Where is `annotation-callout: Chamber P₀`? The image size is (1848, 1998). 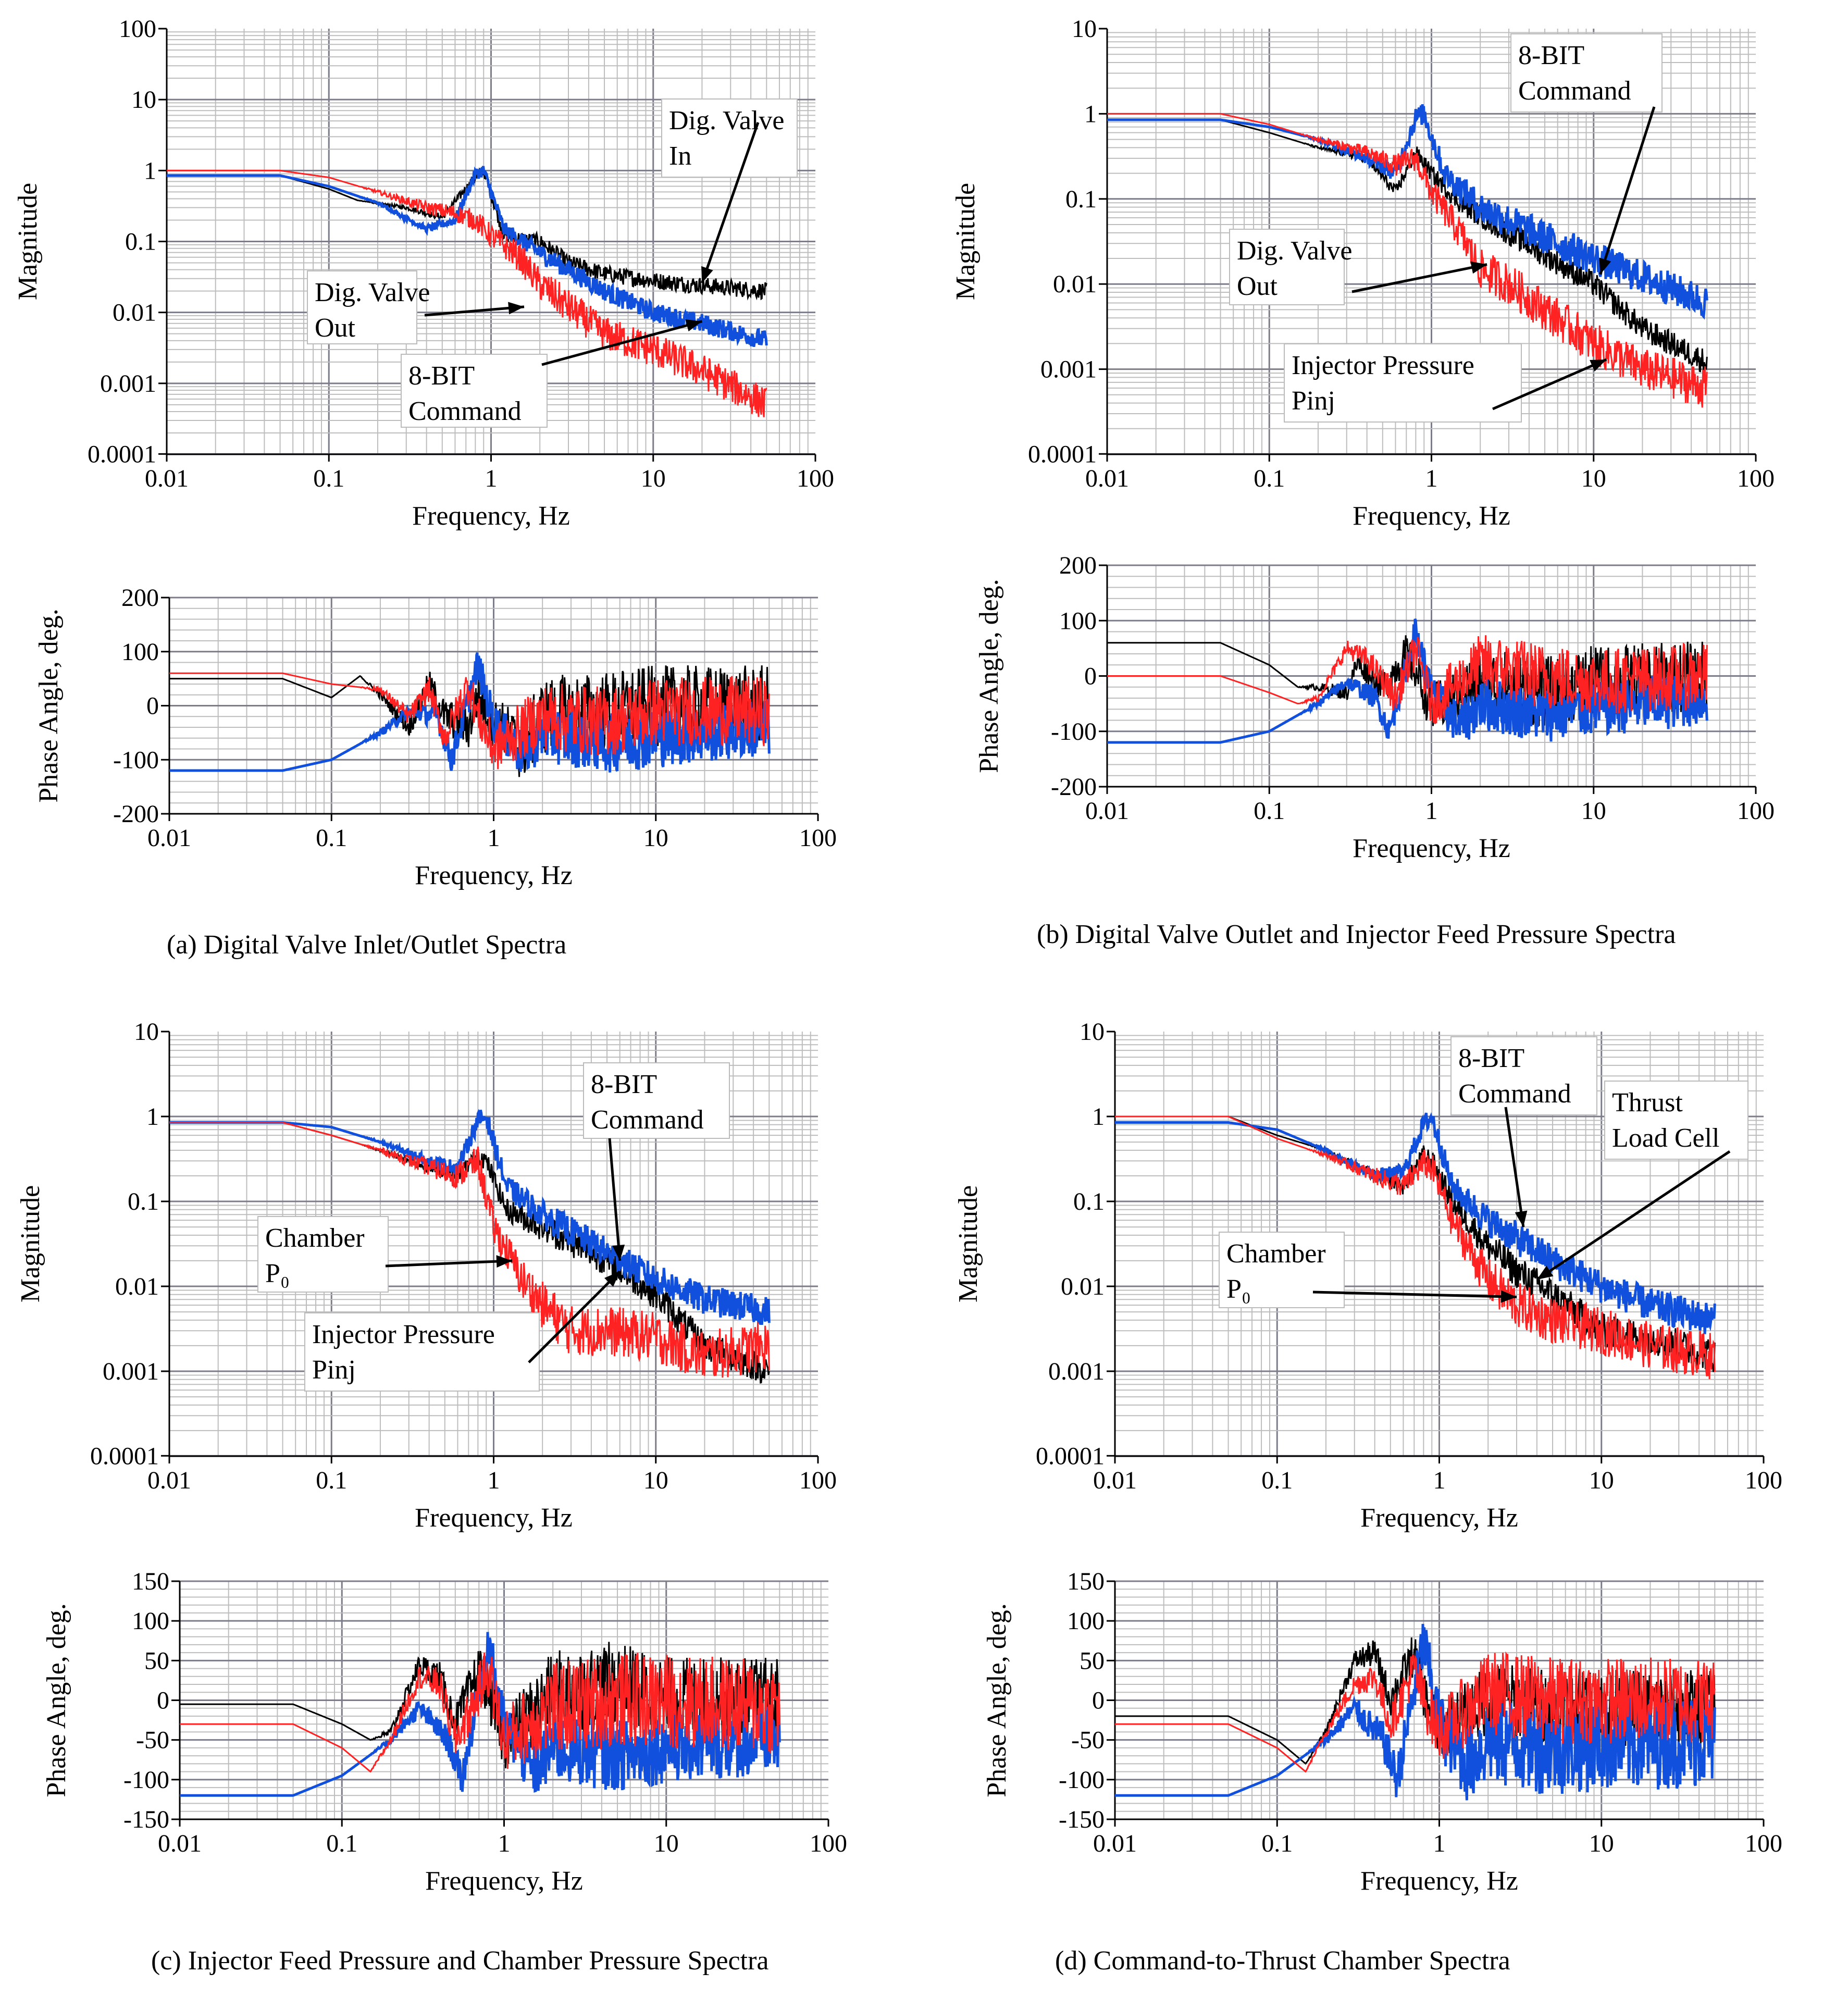 annotation-callout: Chamber P₀ is located at coordinates (385, 1254).